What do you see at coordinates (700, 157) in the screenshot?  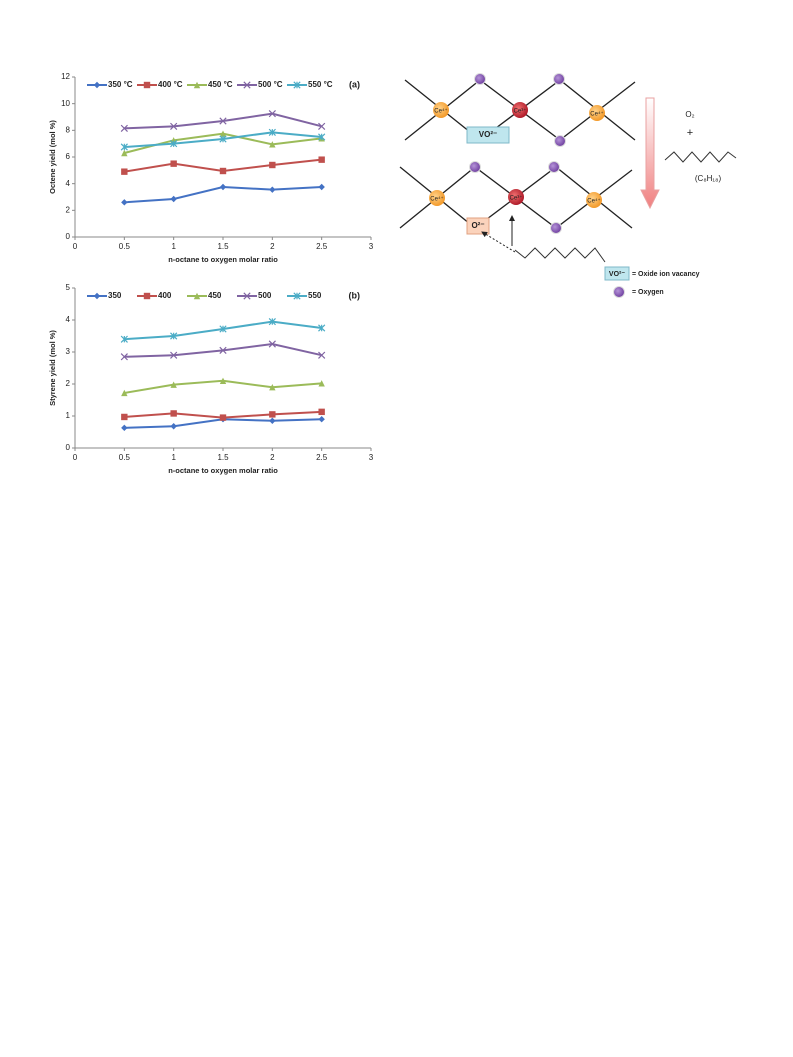 I see `octane-chain` at bounding box center [700, 157].